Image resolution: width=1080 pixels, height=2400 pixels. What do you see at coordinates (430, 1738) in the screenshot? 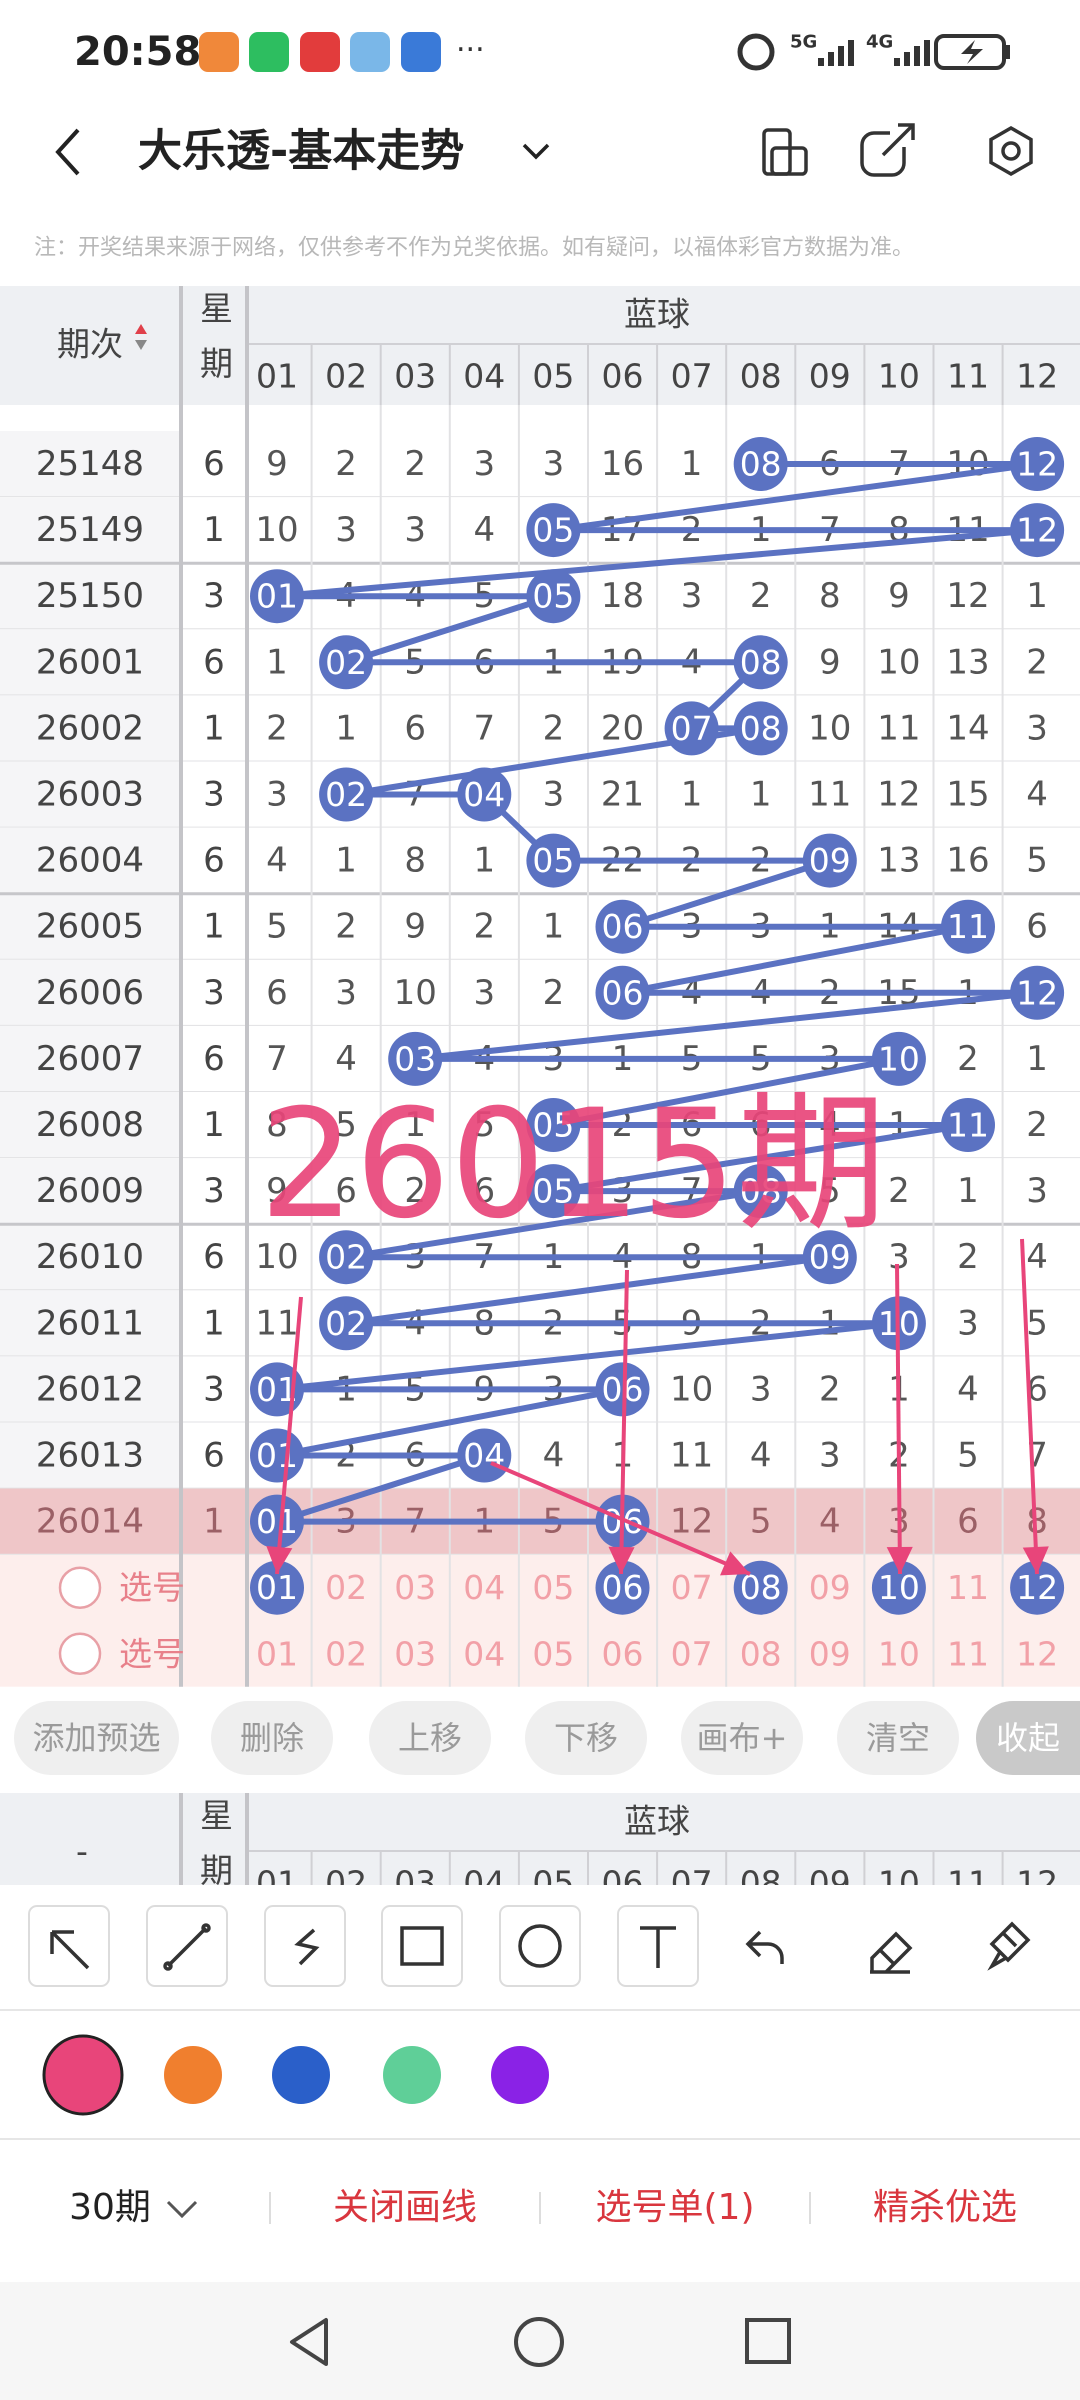
I see `action-button: 上移` at bounding box center [430, 1738].